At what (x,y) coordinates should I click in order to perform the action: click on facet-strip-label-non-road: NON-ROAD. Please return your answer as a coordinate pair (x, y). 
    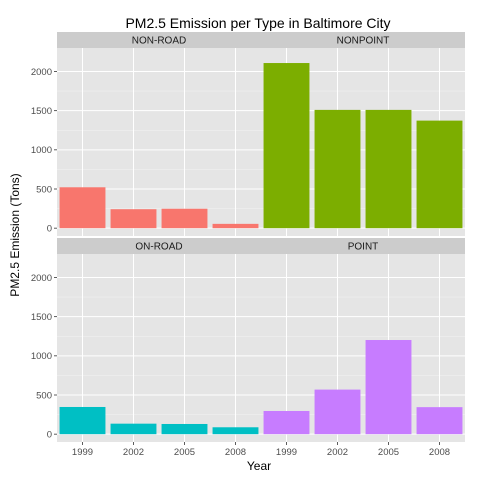
    Looking at the image, I should click on (159, 41).